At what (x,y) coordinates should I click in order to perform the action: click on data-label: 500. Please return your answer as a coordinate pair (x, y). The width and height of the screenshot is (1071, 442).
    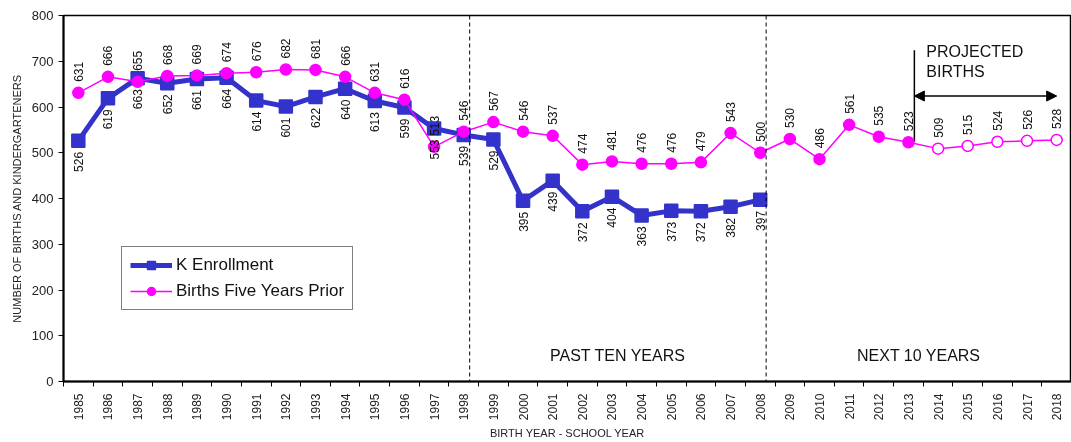
    Looking at the image, I should click on (760, 131).